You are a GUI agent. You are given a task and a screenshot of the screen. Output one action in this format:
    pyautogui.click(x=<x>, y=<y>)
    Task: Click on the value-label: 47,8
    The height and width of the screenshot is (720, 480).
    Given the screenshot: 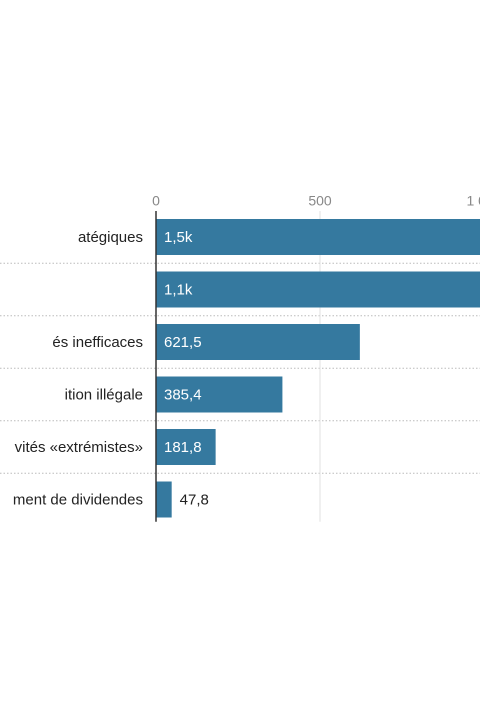 What is the action you would take?
    pyautogui.click(x=194, y=499)
    